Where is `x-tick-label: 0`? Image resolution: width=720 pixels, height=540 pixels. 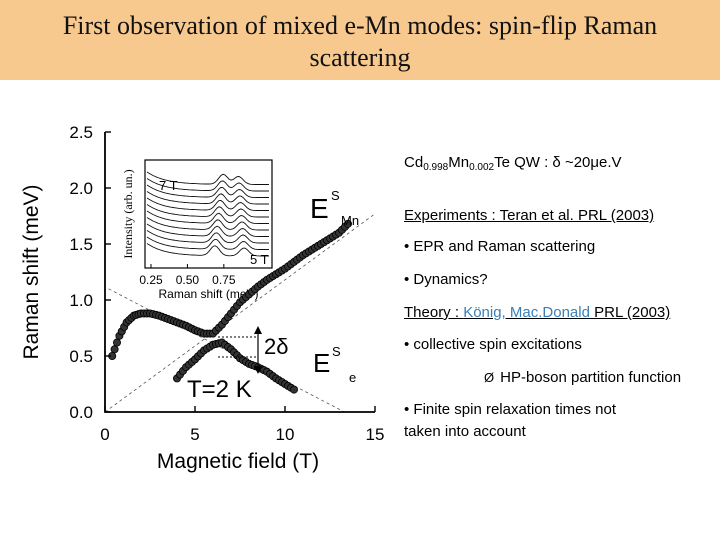
x-tick-label: 0 is located at coordinates (104, 434).